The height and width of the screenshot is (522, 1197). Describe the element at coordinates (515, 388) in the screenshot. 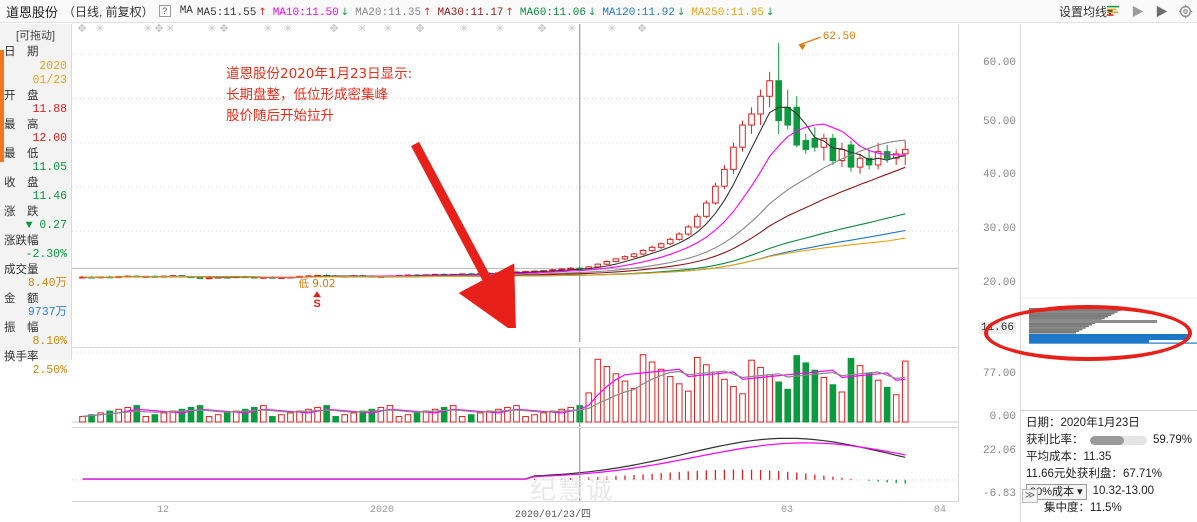

I see `volume-chart` at that location.